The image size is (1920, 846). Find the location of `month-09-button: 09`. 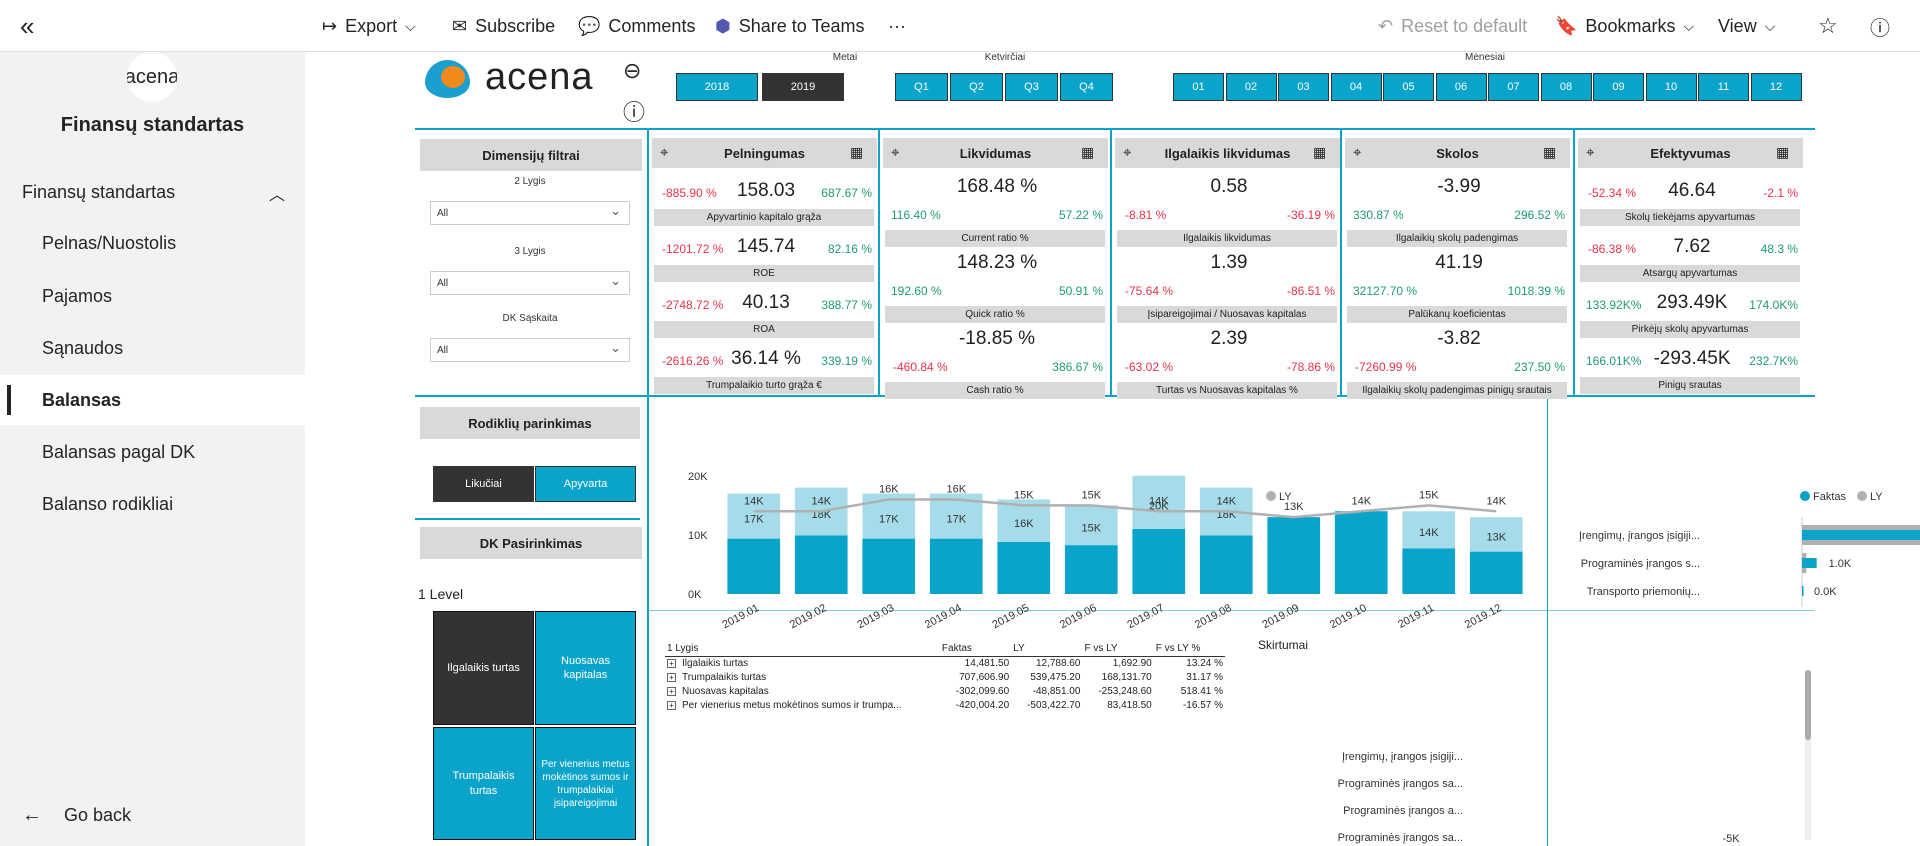

month-09-button: 09 is located at coordinates (1618, 87).